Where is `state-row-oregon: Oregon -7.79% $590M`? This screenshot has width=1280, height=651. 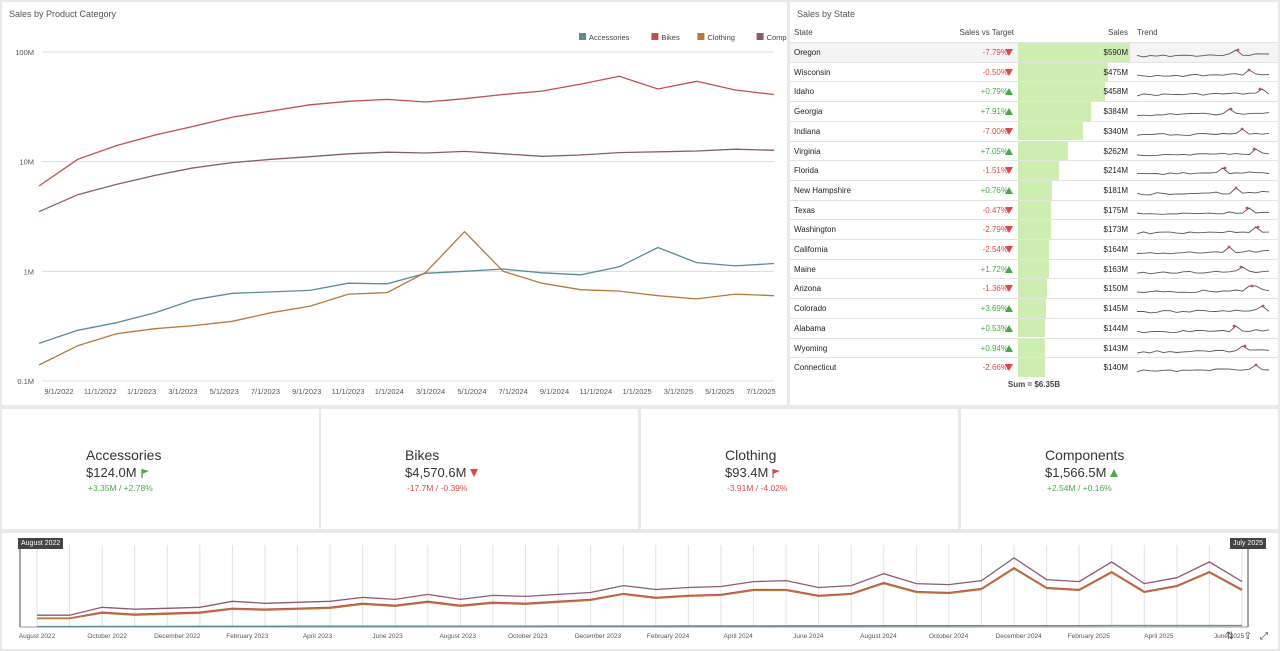
state-row-oregon: Oregon -7.79% $590M is located at coordinates (1034, 52).